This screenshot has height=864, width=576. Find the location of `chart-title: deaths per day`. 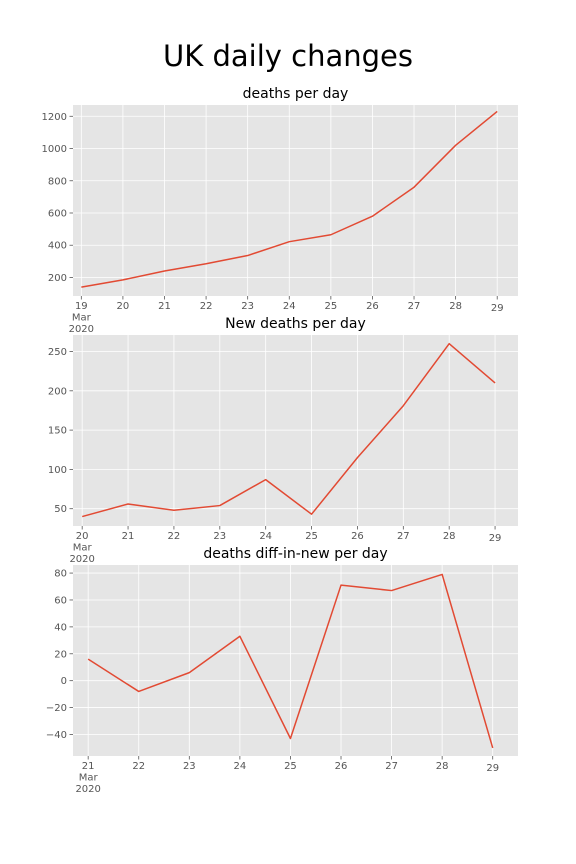

chart-title: deaths per day is located at coordinates (296, 94).